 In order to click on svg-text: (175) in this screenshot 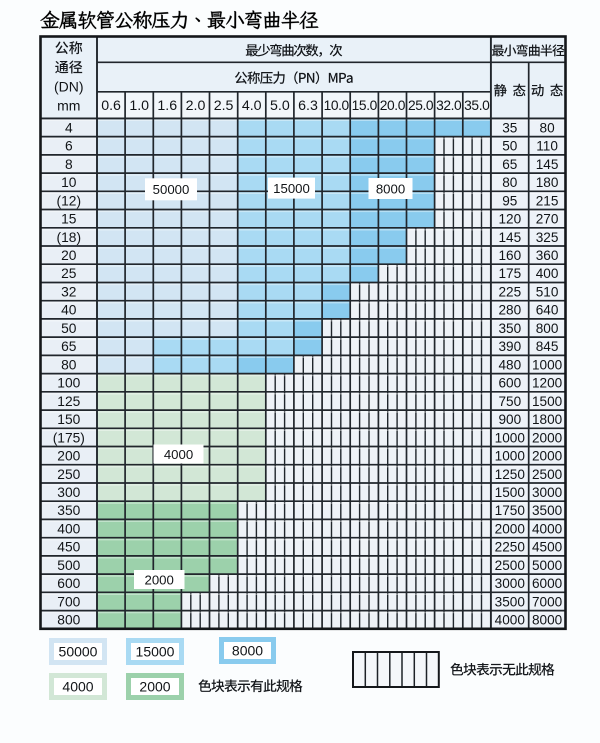, I will do `click(69, 437)`.